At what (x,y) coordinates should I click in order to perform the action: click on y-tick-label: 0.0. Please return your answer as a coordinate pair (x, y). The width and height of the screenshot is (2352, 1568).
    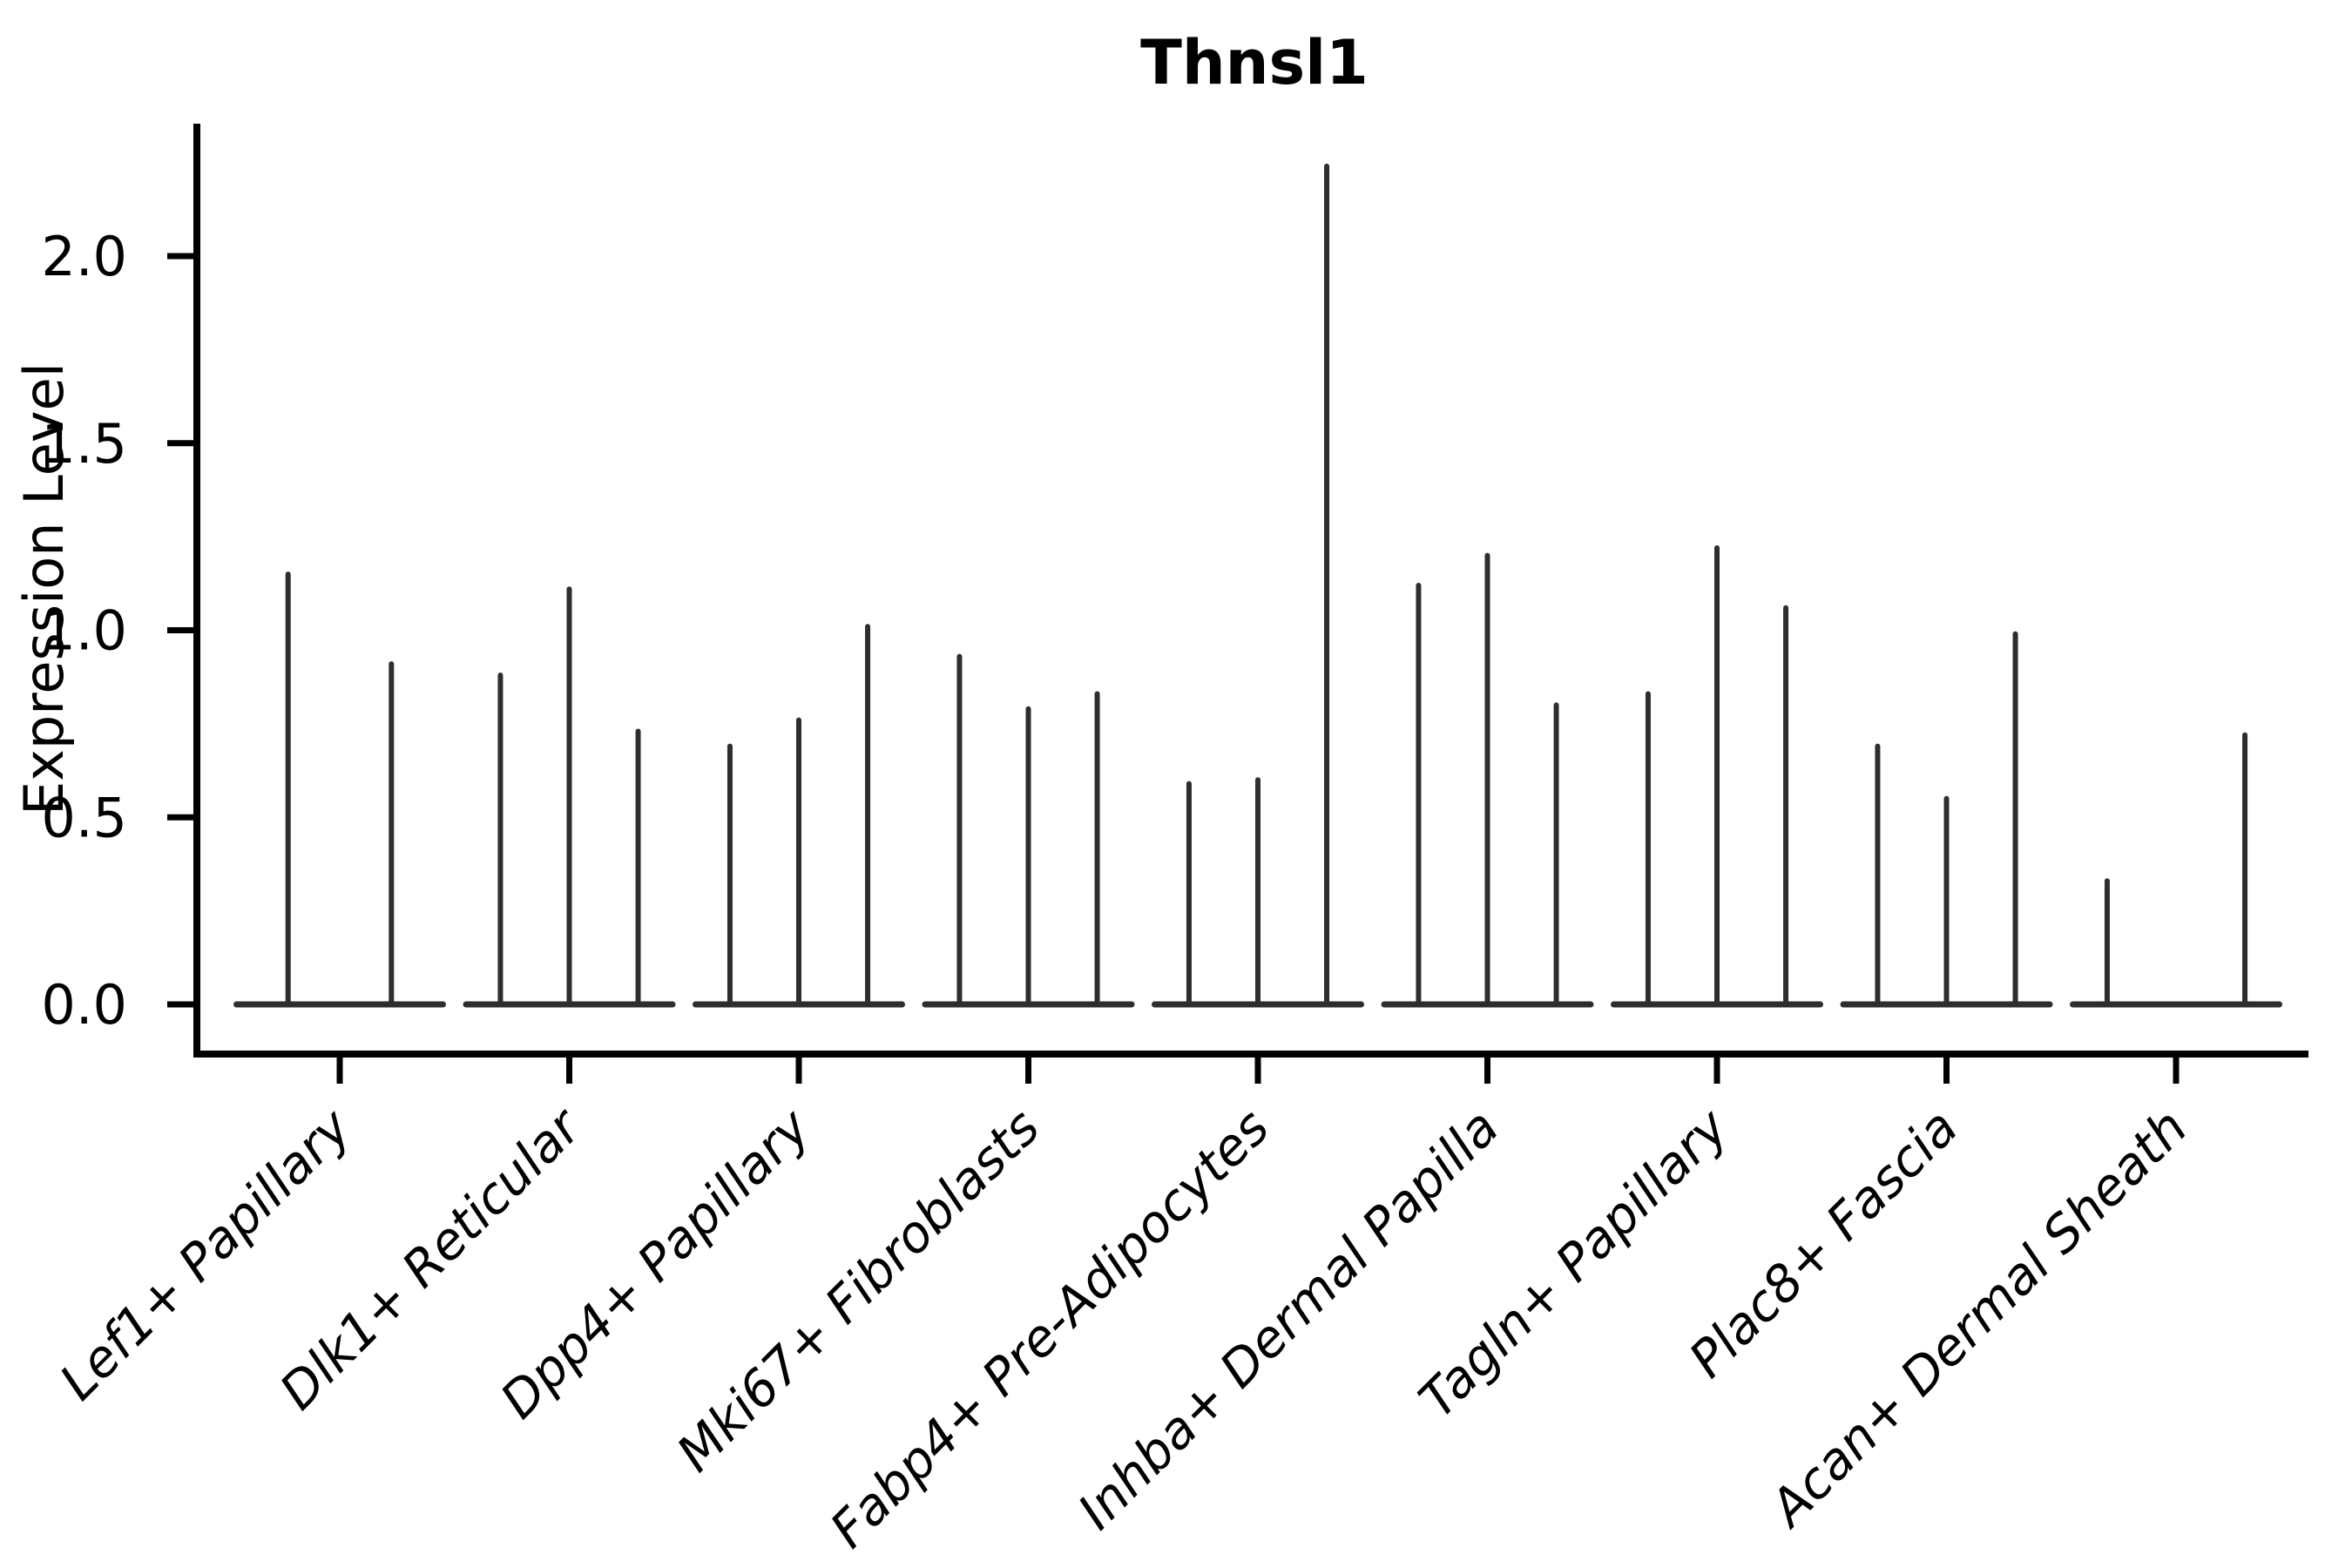
    Looking at the image, I should click on (84, 1005).